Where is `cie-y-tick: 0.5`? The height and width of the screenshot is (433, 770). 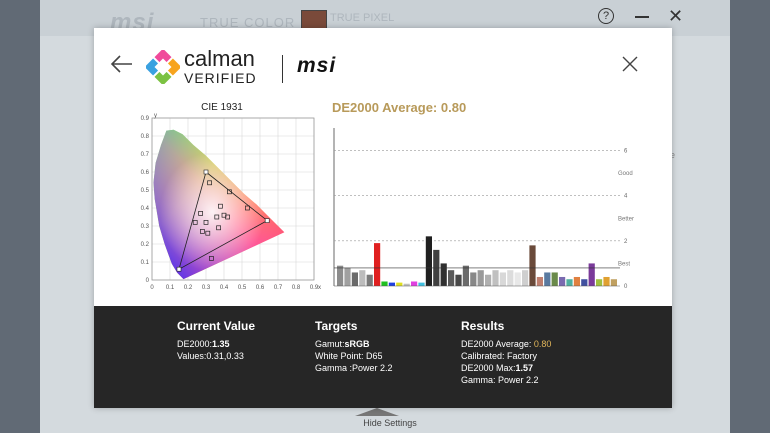
cie-y-tick: 0.5 is located at coordinates (145, 191).